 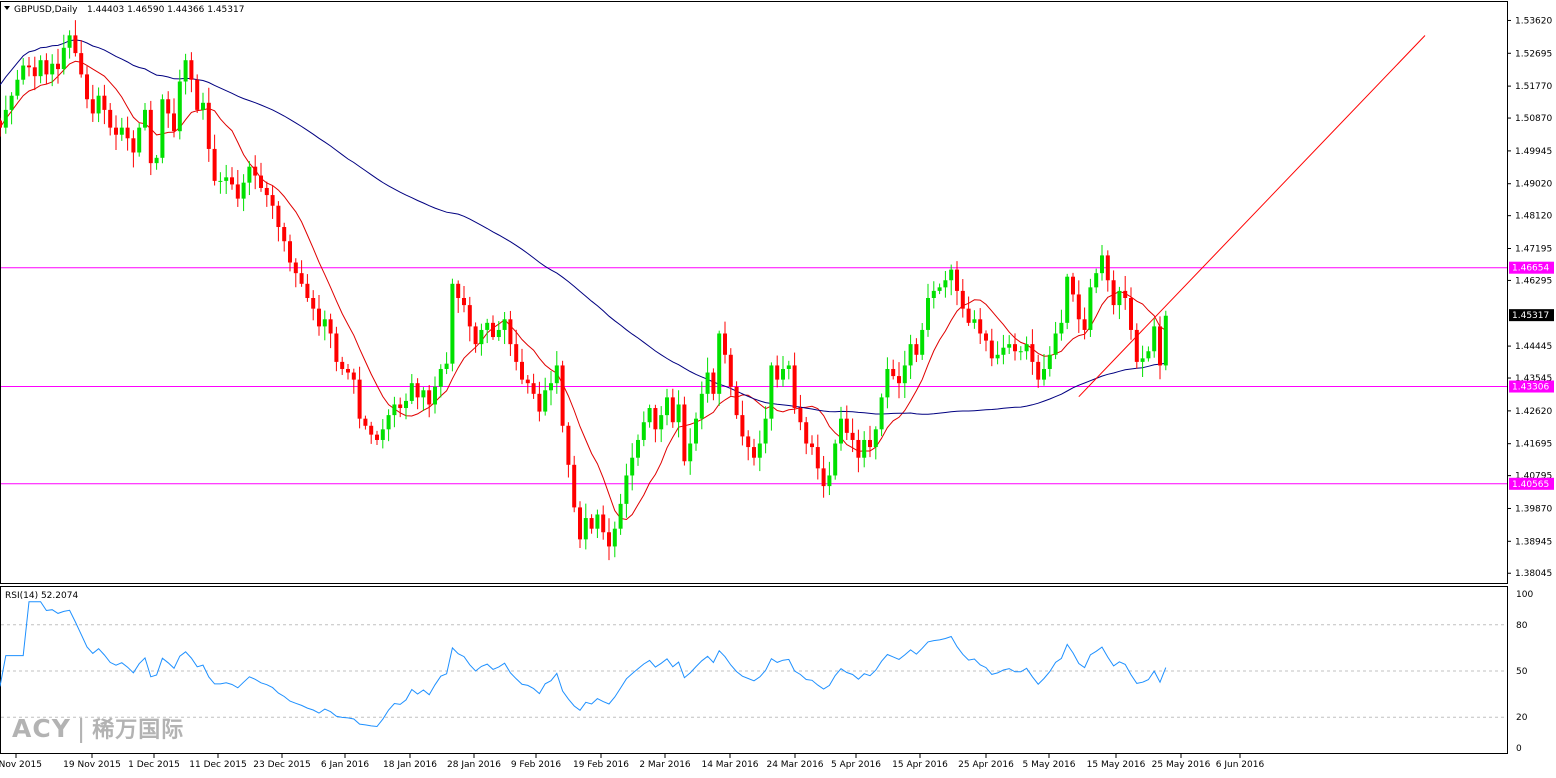 I want to click on price-axis-label: 1.47195, so click(x=1533, y=249).